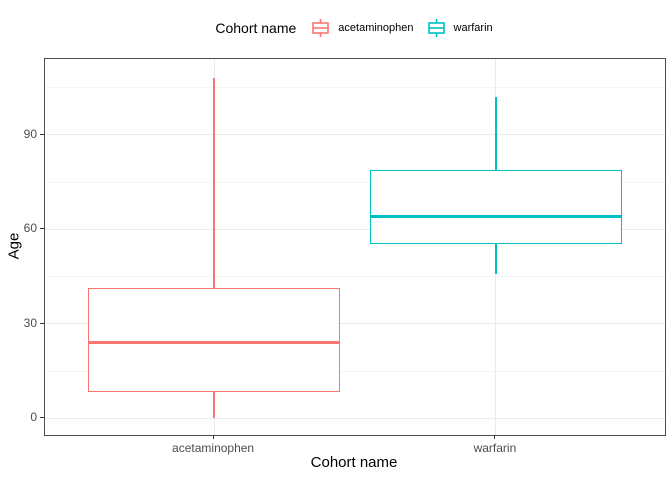 The image size is (672, 480). I want to click on y-axis-title: Age, so click(14, 246).